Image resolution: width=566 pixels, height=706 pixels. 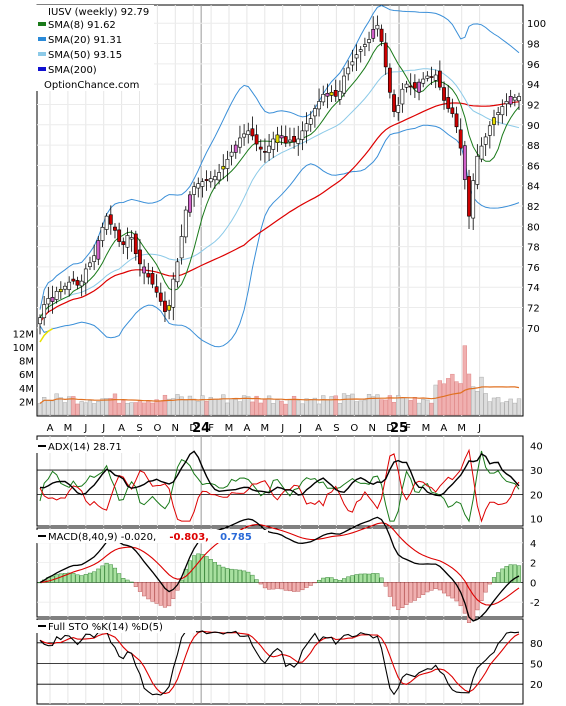 What do you see at coordinates (42, 69) in the screenshot?
I see `legend-swatch-sma200` at bounding box center [42, 69].